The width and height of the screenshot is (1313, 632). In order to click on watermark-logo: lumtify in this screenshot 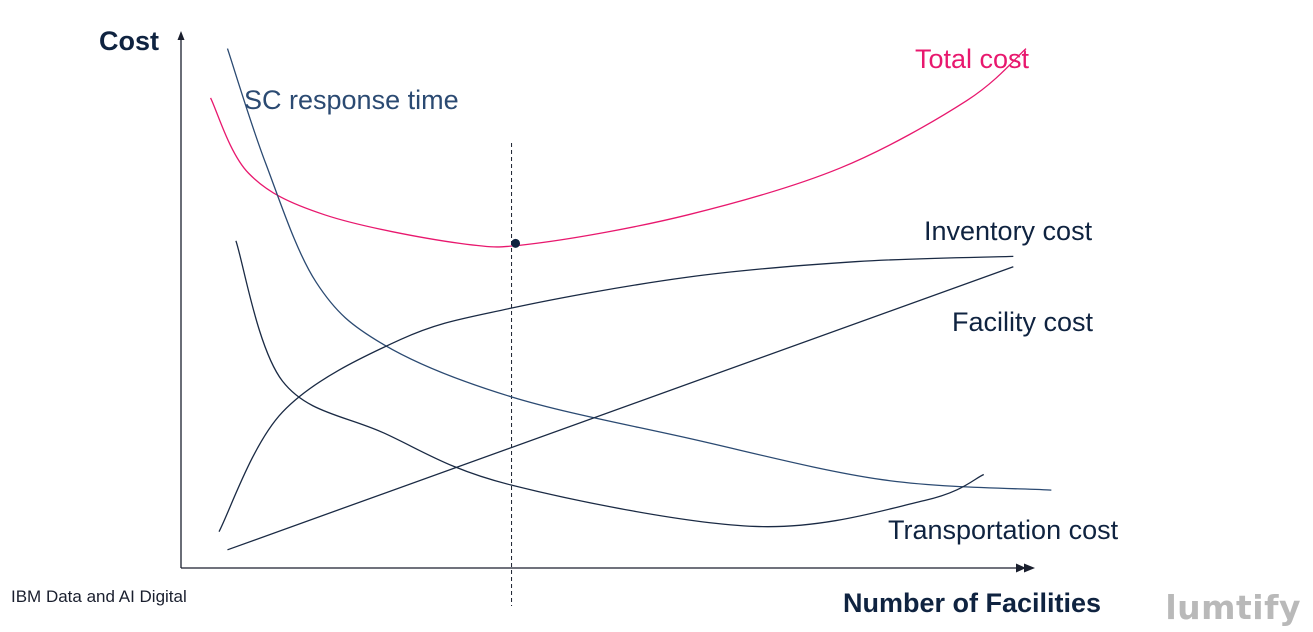, I will do `click(1233, 607)`.